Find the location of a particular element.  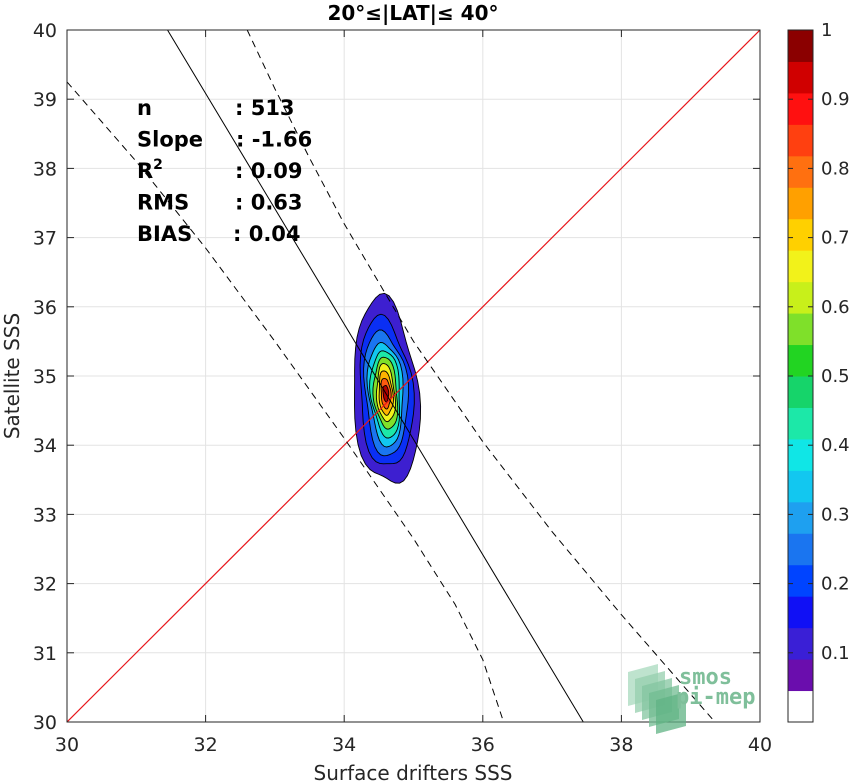

stat-label: RMS is located at coordinates (163, 203).